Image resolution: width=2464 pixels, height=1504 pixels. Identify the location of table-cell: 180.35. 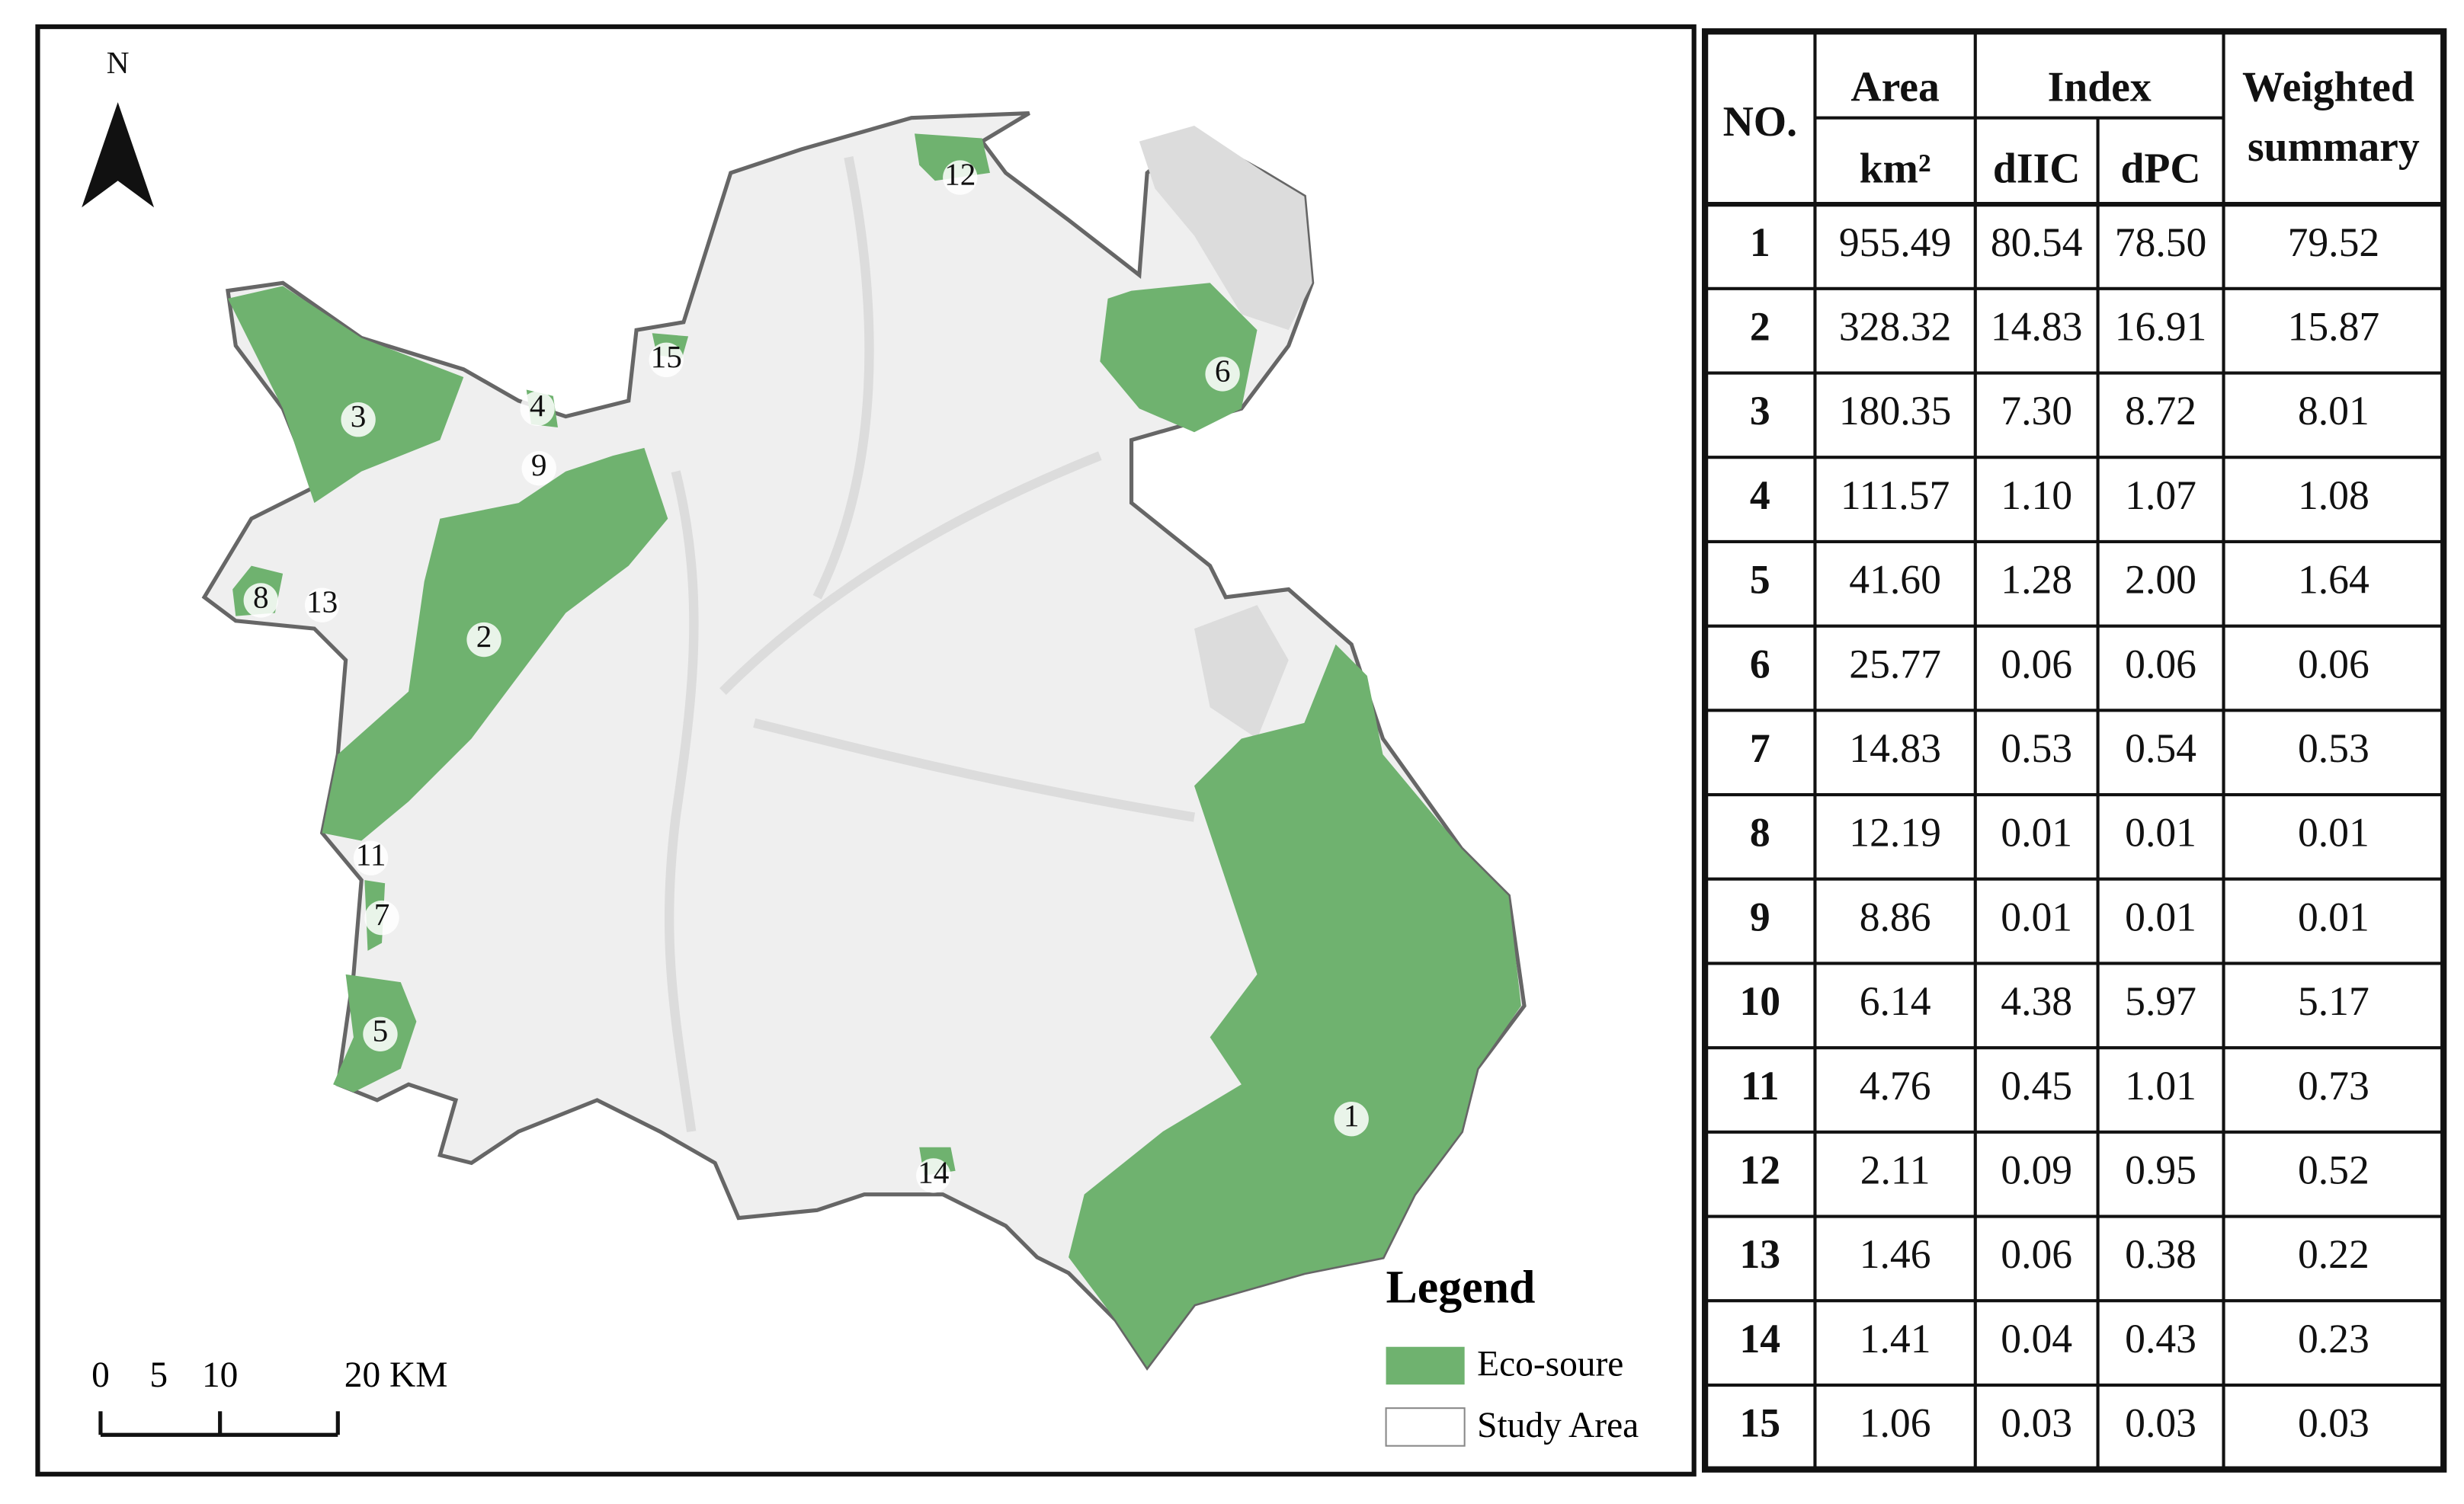
(1895, 411).